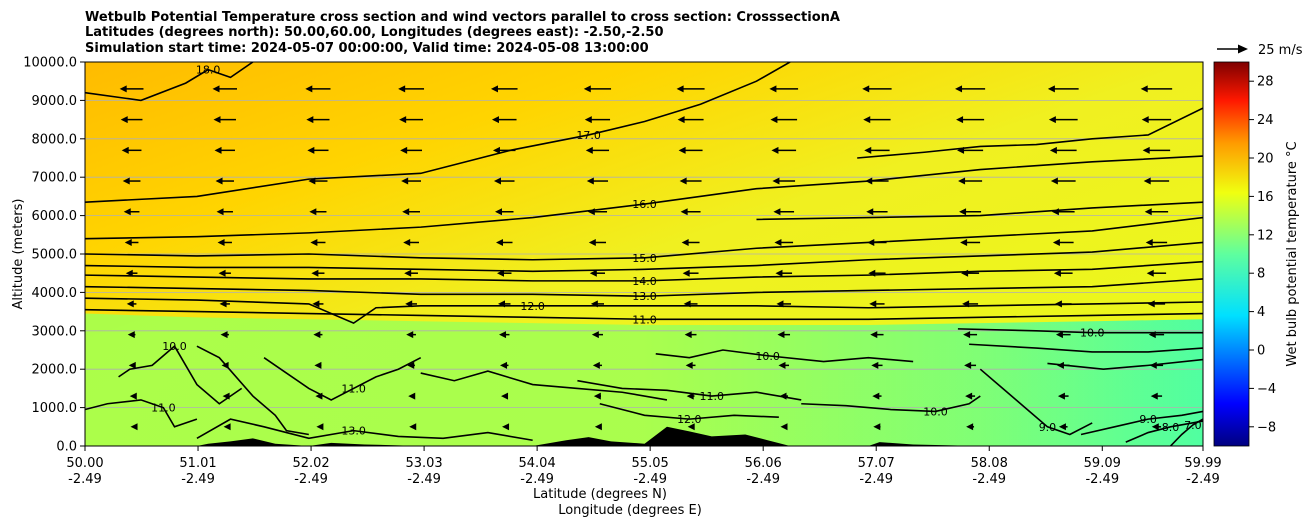 Image resolution: width=1311 pixels, height=526 pixels. What do you see at coordinates (1231, 254) in the screenshot?
I see `colorbar-gradient` at bounding box center [1231, 254].